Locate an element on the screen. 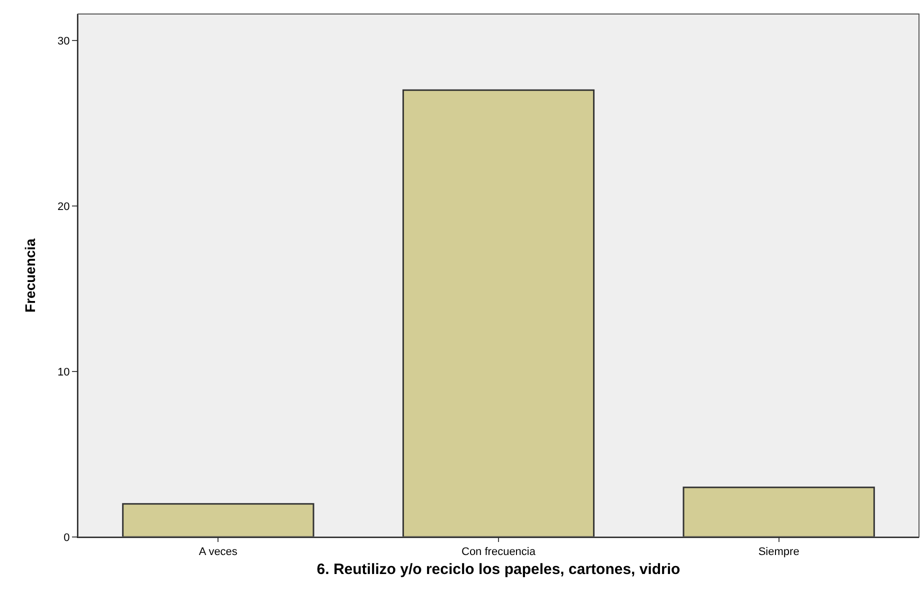 The height and width of the screenshot is (591, 921). x-tick-label: Siempre is located at coordinates (779, 552).